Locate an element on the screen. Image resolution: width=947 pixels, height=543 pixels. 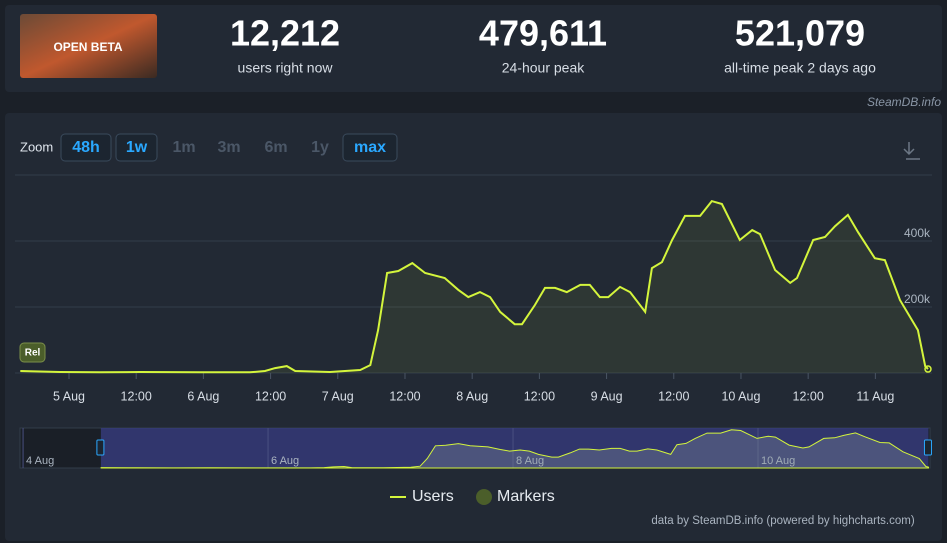
zoom-button-label: 6m is located at coordinates (275, 147).